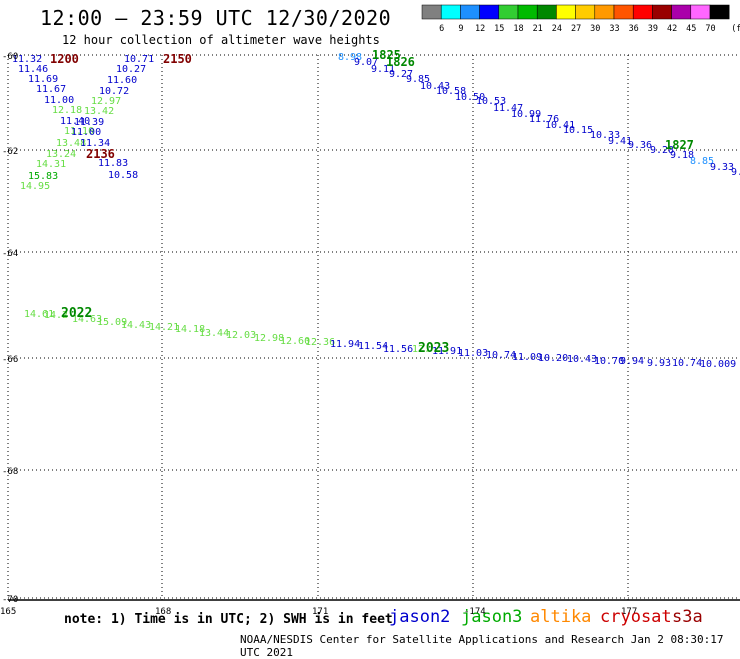 This screenshot has height=659, width=740. Describe the element at coordinates (433, 348) in the screenshot. I see `pass-time-label: 2023` at that location.